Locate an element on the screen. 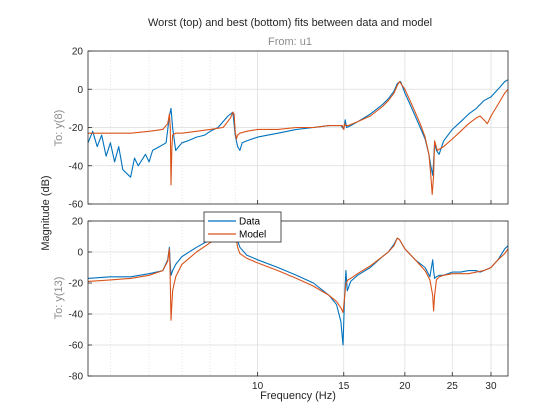 The image size is (560, 420). y-axis-label: Magnitude (dB) is located at coordinates (46, 212).